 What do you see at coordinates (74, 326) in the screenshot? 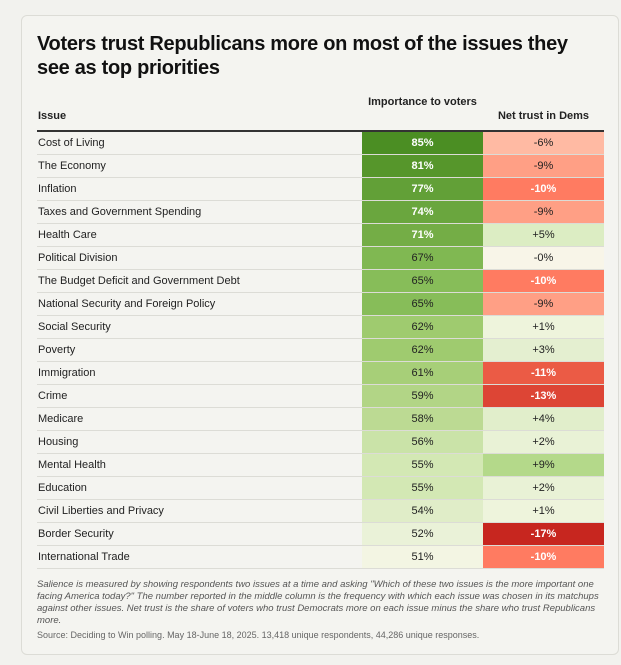
I see `issue-label: Social Security` at bounding box center [74, 326].